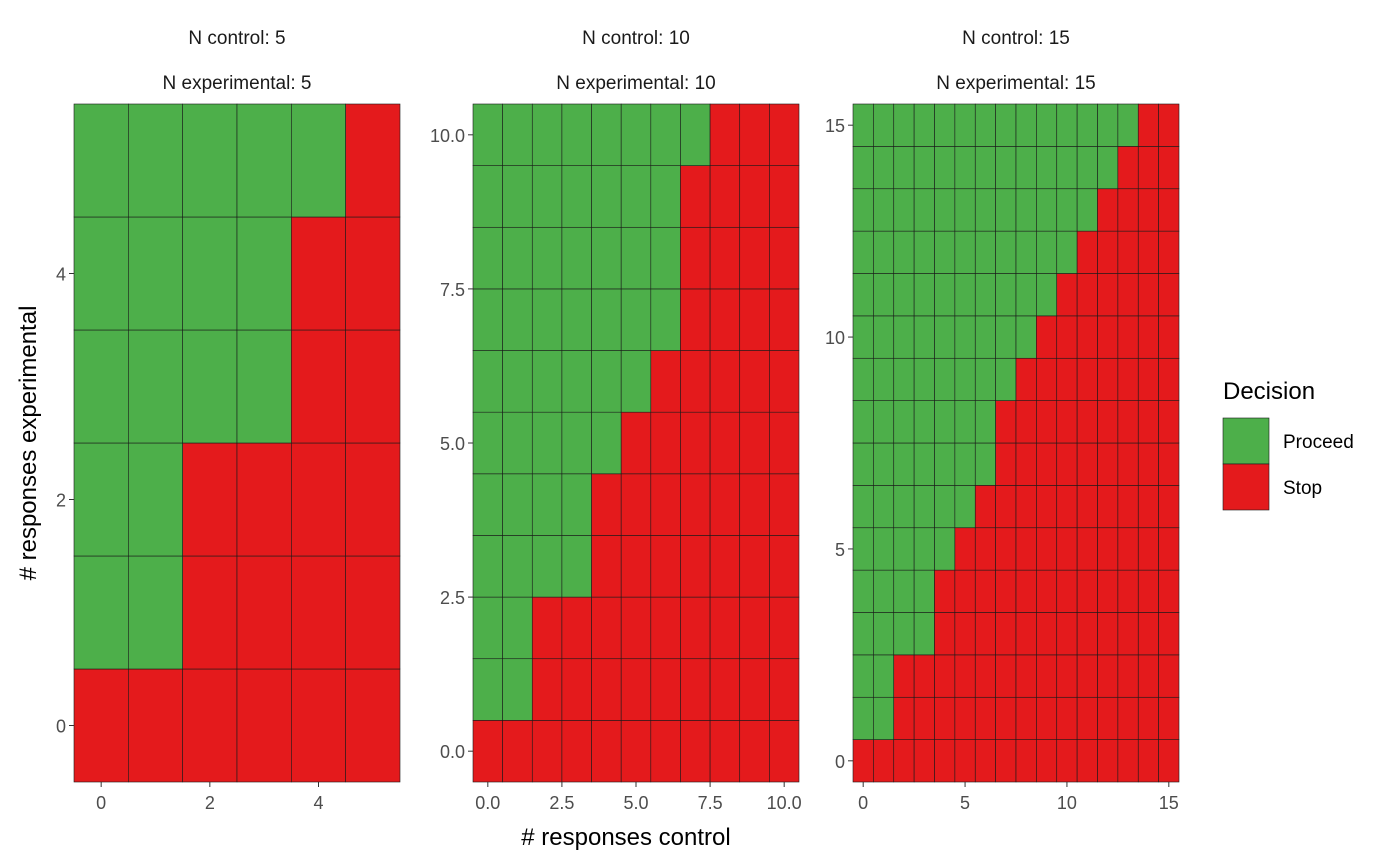 The width and height of the screenshot is (1400, 866). Describe the element at coordinates (835, 126) in the screenshot. I see `y-tick-label: 15` at that location.